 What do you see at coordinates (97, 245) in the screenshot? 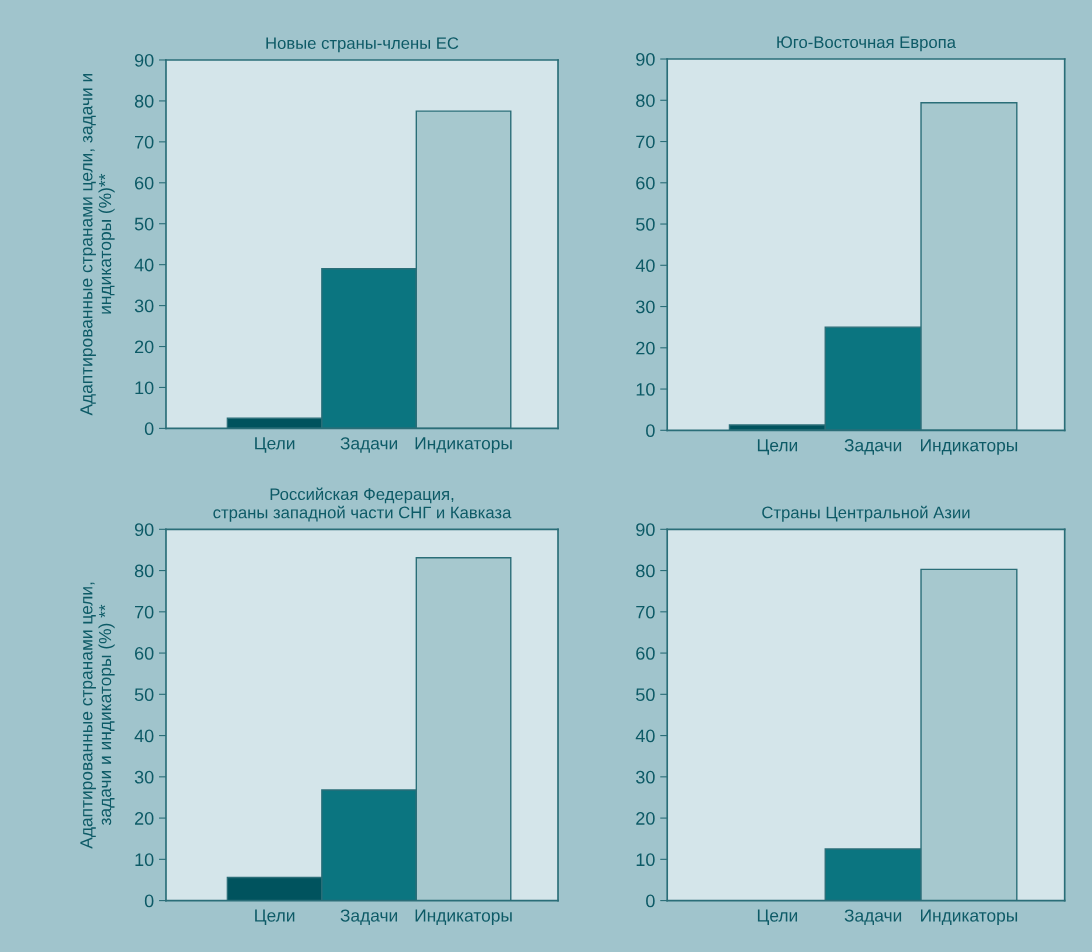
I see `y-axis-title: Адаптированные странами цели, задачи и индикаторы (%)**` at bounding box center [97, 245].